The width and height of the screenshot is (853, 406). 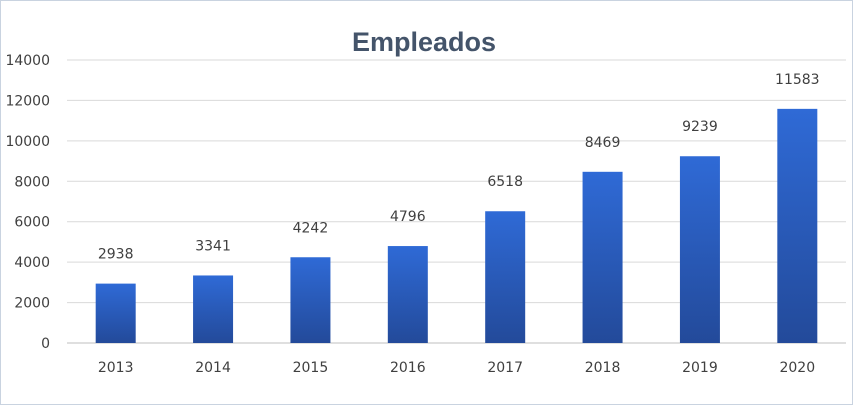 What do you see at coordinates (32, 263) in the screenshot?
I see `y-tick-label: 4000` at bounding box center [32, 263].